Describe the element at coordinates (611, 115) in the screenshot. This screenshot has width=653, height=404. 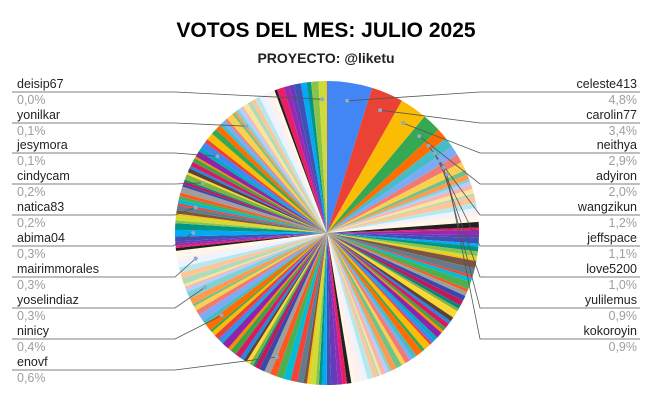
I see `slice-label-name: carolin77` at that location.